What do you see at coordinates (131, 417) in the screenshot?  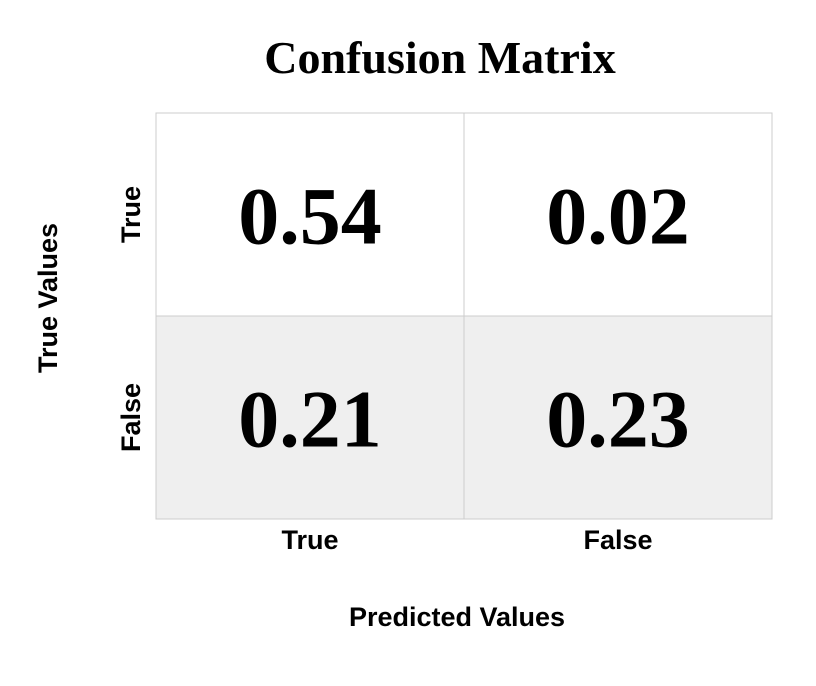 I see `y-tick-false: False` at bounding box center [131, 417].